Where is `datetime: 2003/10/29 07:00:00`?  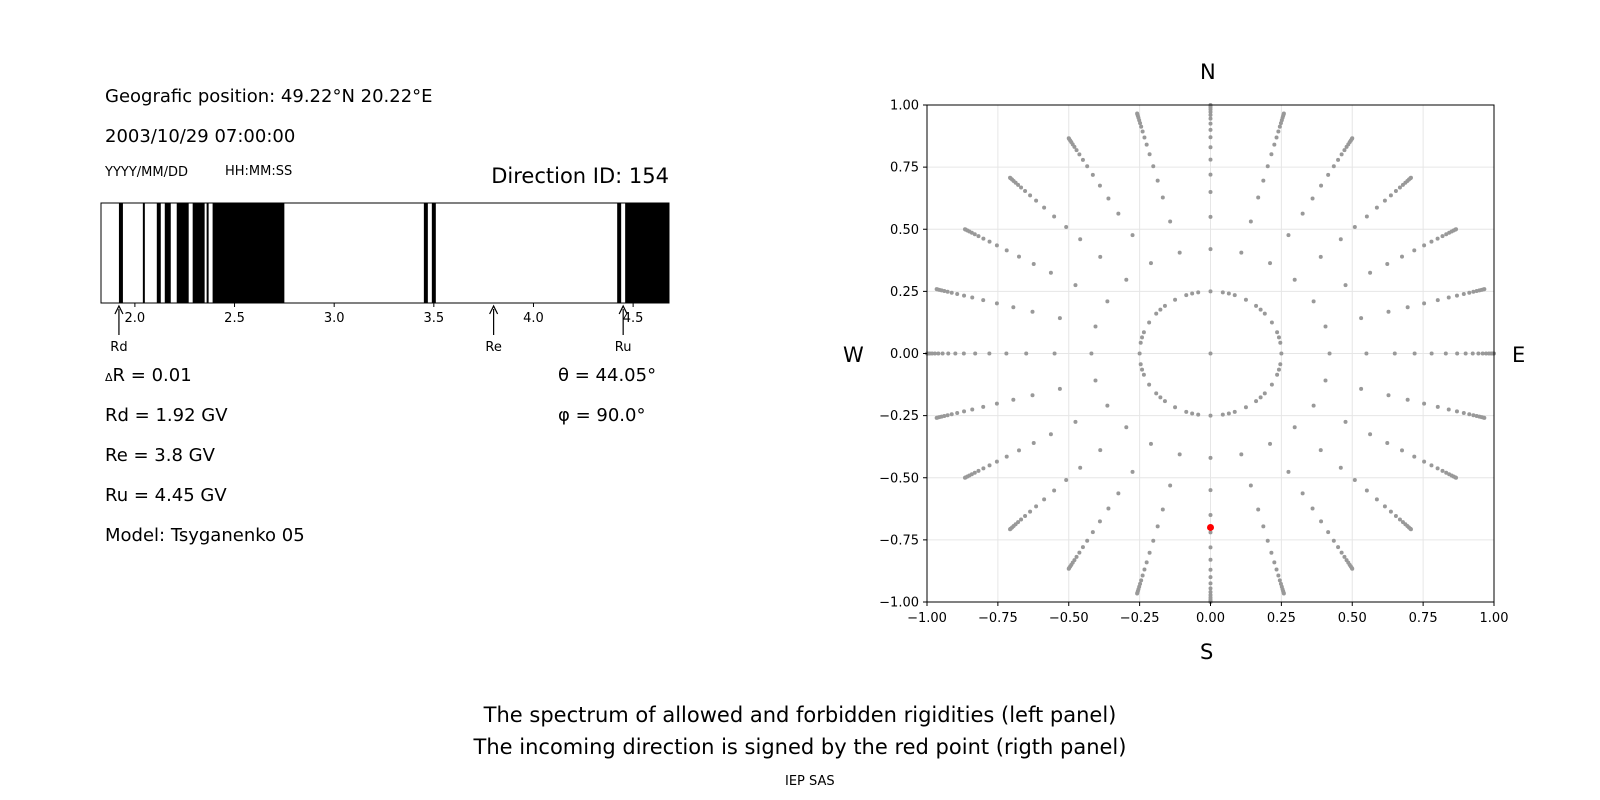 datetime: 2003/10/29 07:00:00 is located at coordinates (200, 136).